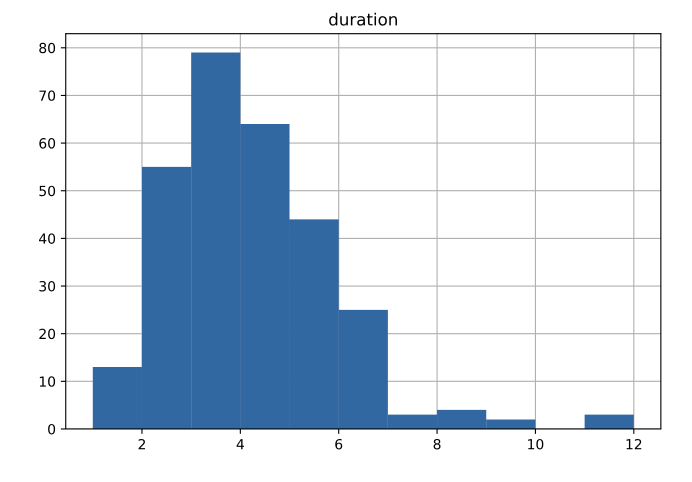  Describe the element at coordinates (437, 444) in the screenshot. I see `x-tick-label: 8` at that location.